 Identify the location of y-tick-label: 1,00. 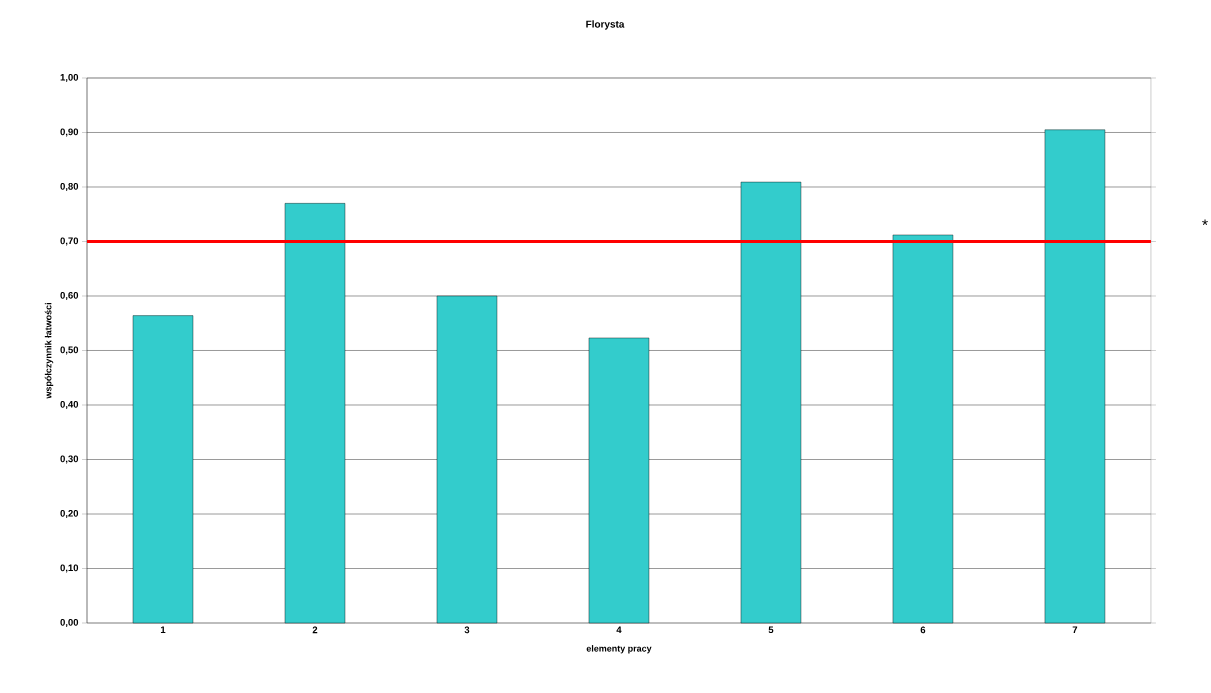
(69, 78).